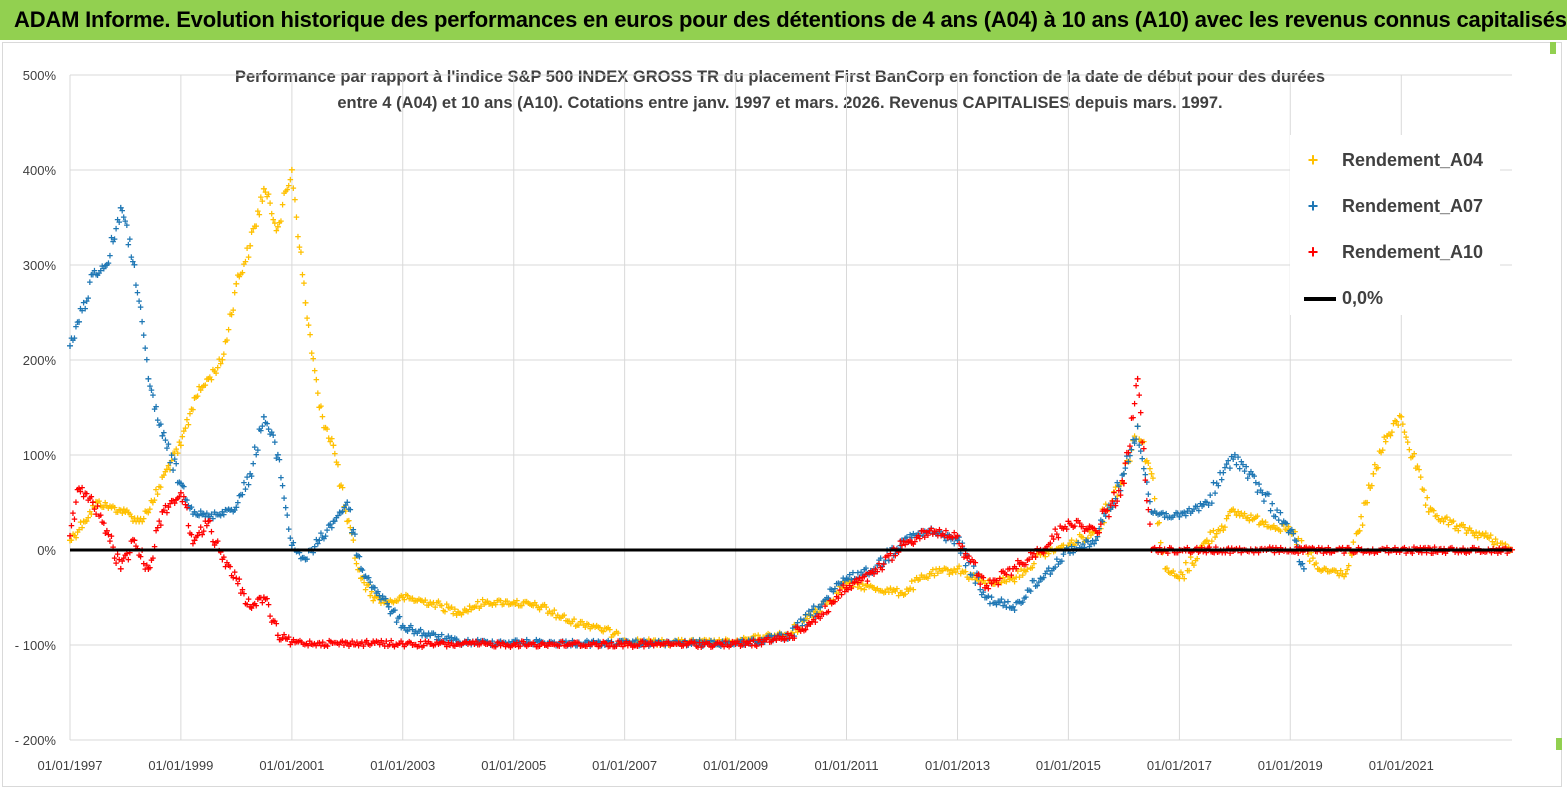 This screenshot has width=1567, height=790. I want to click on resize-handle-bottom, so click(1559, 744).